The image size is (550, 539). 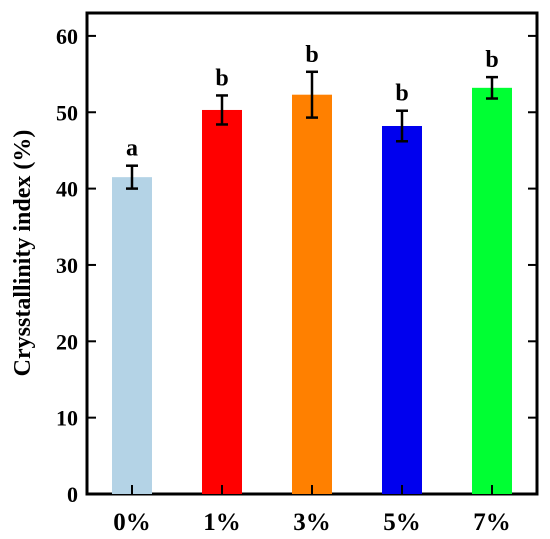 I want to click on y-tick-label-10: 10, so click(x=67, y=418).